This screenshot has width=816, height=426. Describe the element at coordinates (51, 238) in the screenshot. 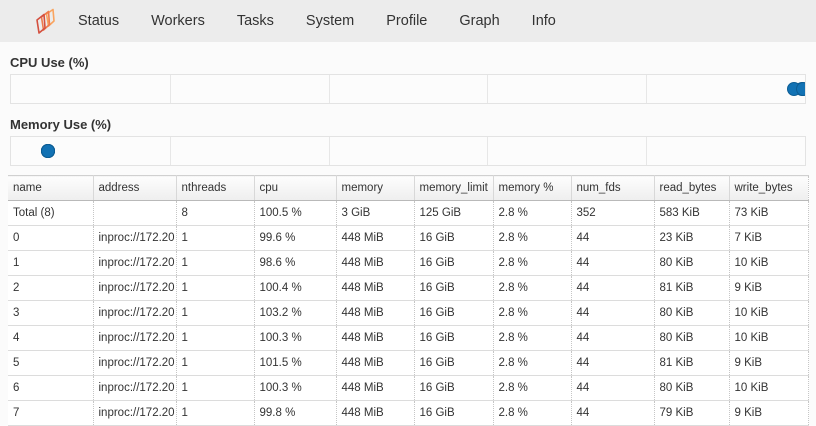

I see `cell-name: 0` at that location.